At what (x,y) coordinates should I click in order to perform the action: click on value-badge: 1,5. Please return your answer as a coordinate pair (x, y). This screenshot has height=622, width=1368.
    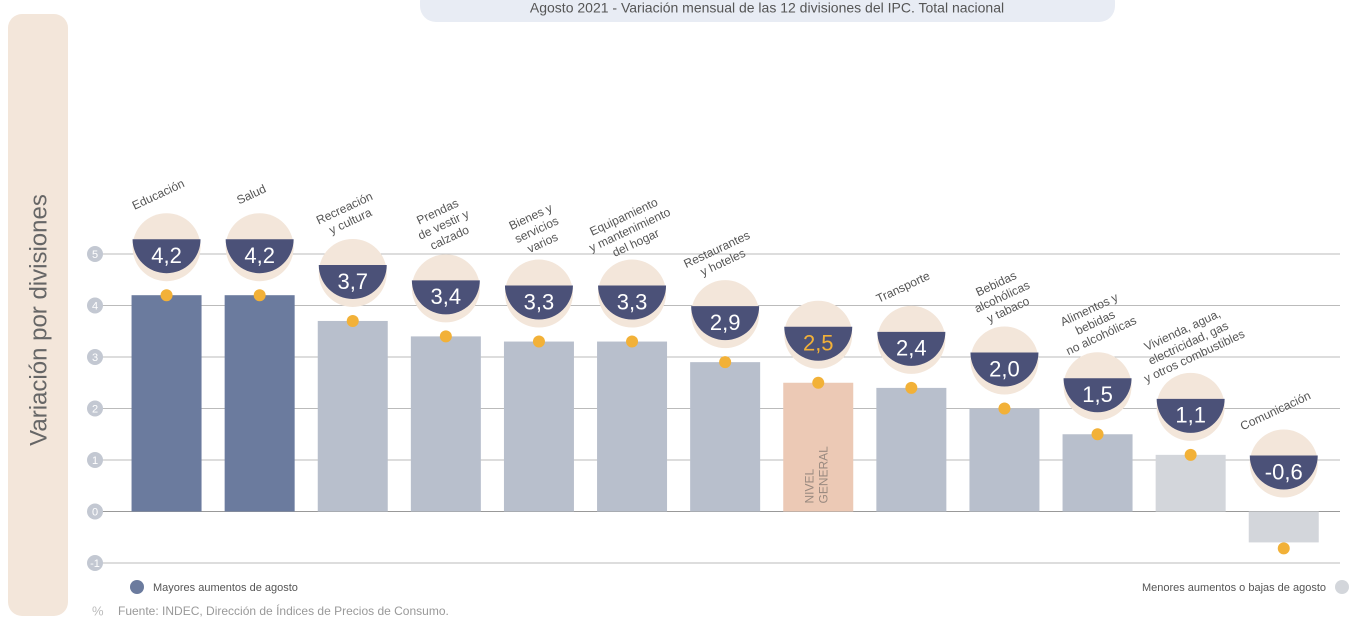
    Looking at the image, I should click on (1097, 386).